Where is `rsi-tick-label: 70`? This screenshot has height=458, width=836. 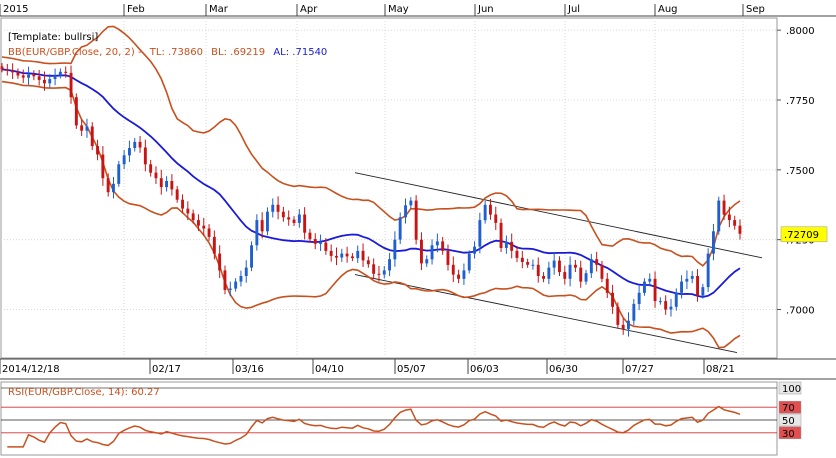 rsi-tick-label: 70 is located at coordinates (788, 408).